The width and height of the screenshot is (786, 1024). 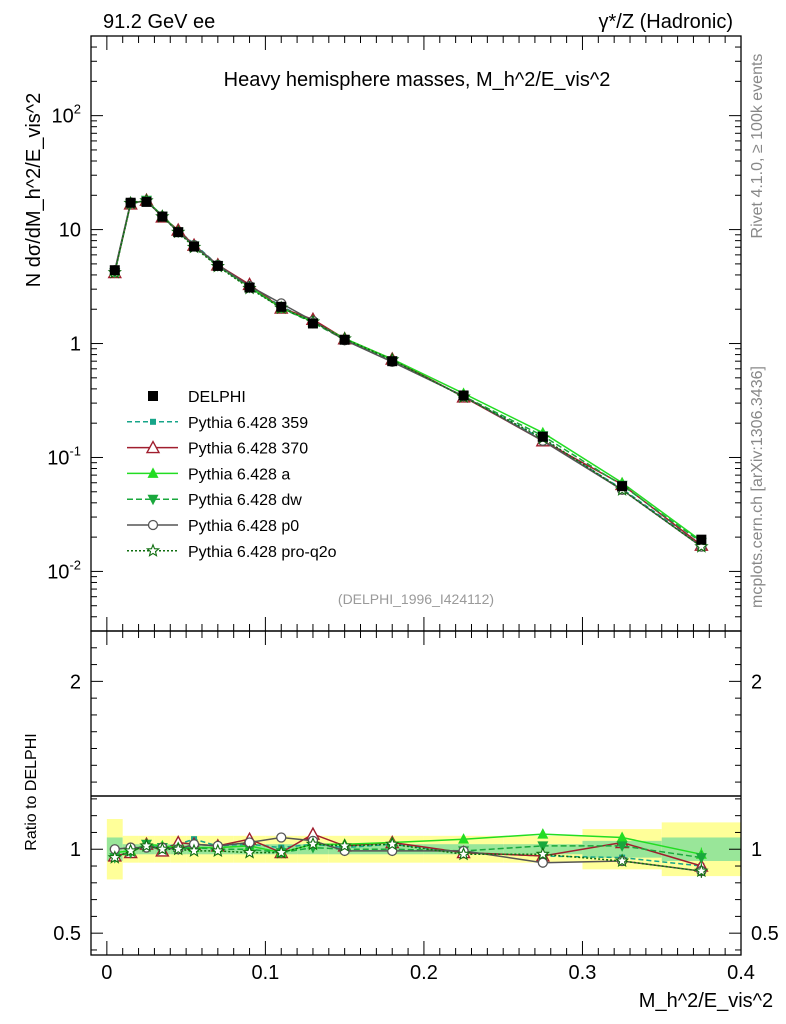 I want to click on legend-marker-pythia-6-428-a, so click(x=153, y=472).